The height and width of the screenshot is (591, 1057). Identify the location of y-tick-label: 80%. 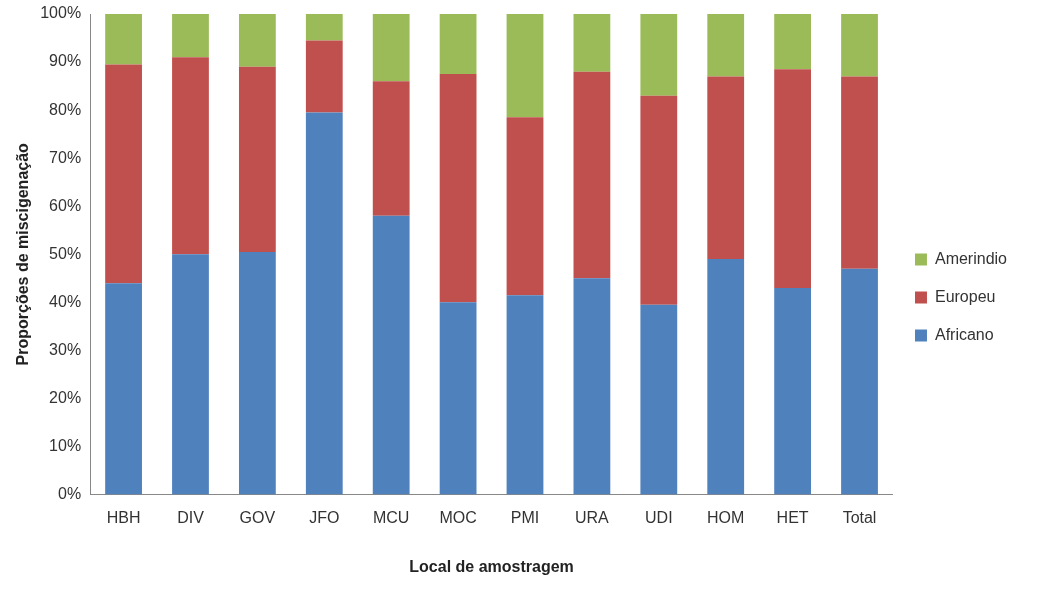
(65, 109).